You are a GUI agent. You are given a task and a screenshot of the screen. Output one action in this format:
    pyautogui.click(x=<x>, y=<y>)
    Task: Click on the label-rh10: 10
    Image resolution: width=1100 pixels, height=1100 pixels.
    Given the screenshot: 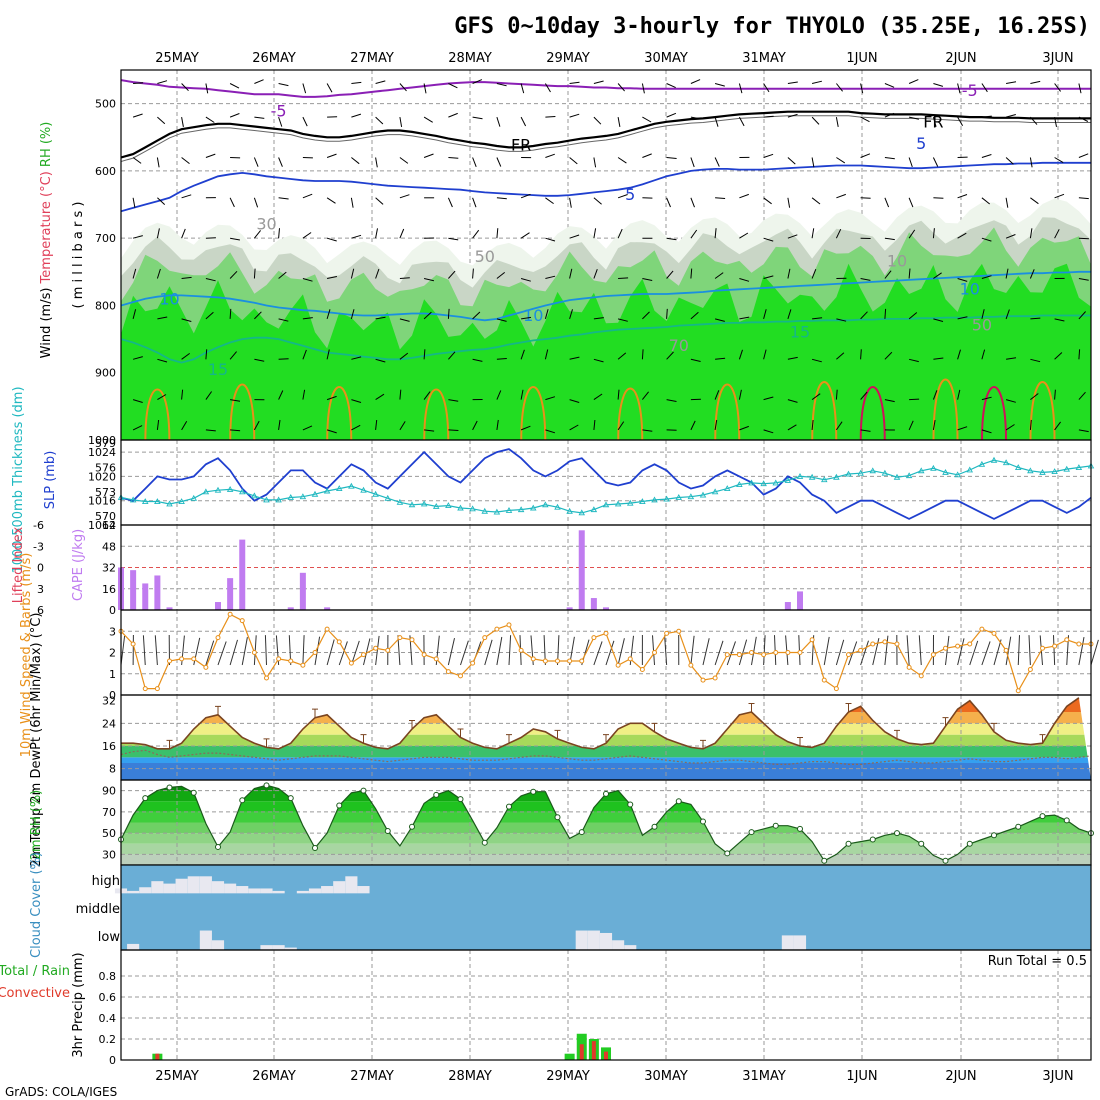 What is the action you would take?
    pyautogui.click(x=897, y=261)
    